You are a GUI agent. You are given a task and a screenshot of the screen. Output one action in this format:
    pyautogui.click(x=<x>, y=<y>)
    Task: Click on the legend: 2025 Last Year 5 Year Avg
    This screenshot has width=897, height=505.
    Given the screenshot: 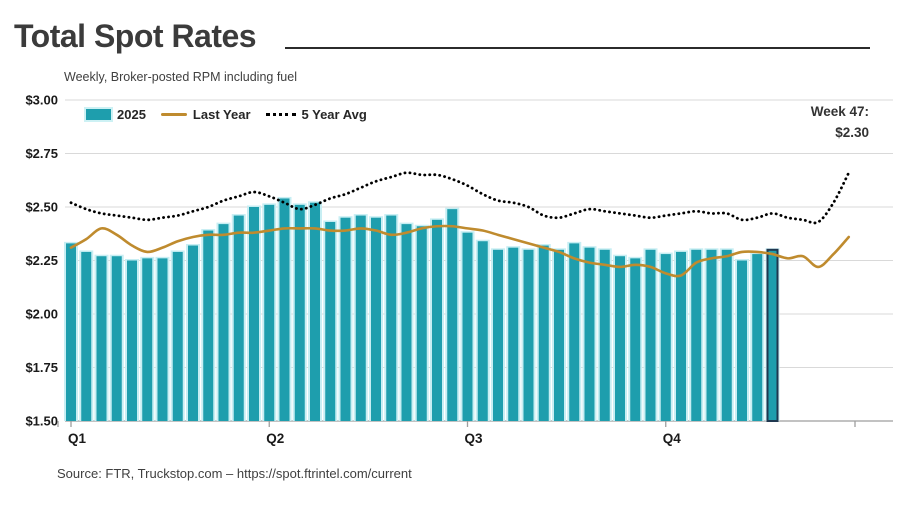 What is the action you would take?
    pyautogui.click(x=225, y=114)
    